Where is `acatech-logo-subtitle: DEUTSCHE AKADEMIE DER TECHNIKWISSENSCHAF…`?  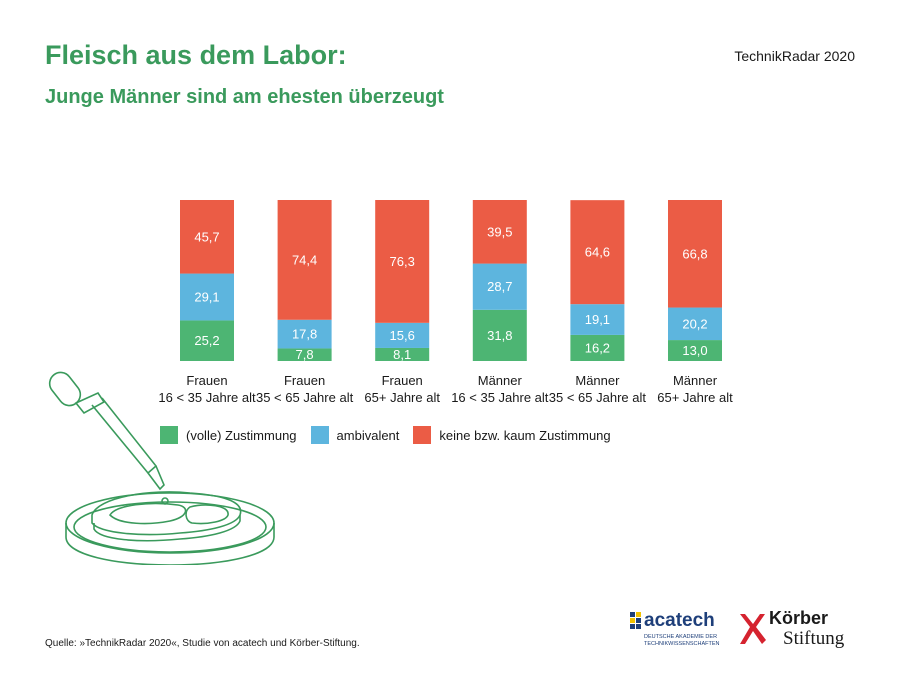
acatech-logo-subtitle: DEUTSCHE AKADEMIE DER TECHNIKWISSENSCHAF… is located at coordinates (682, 640).